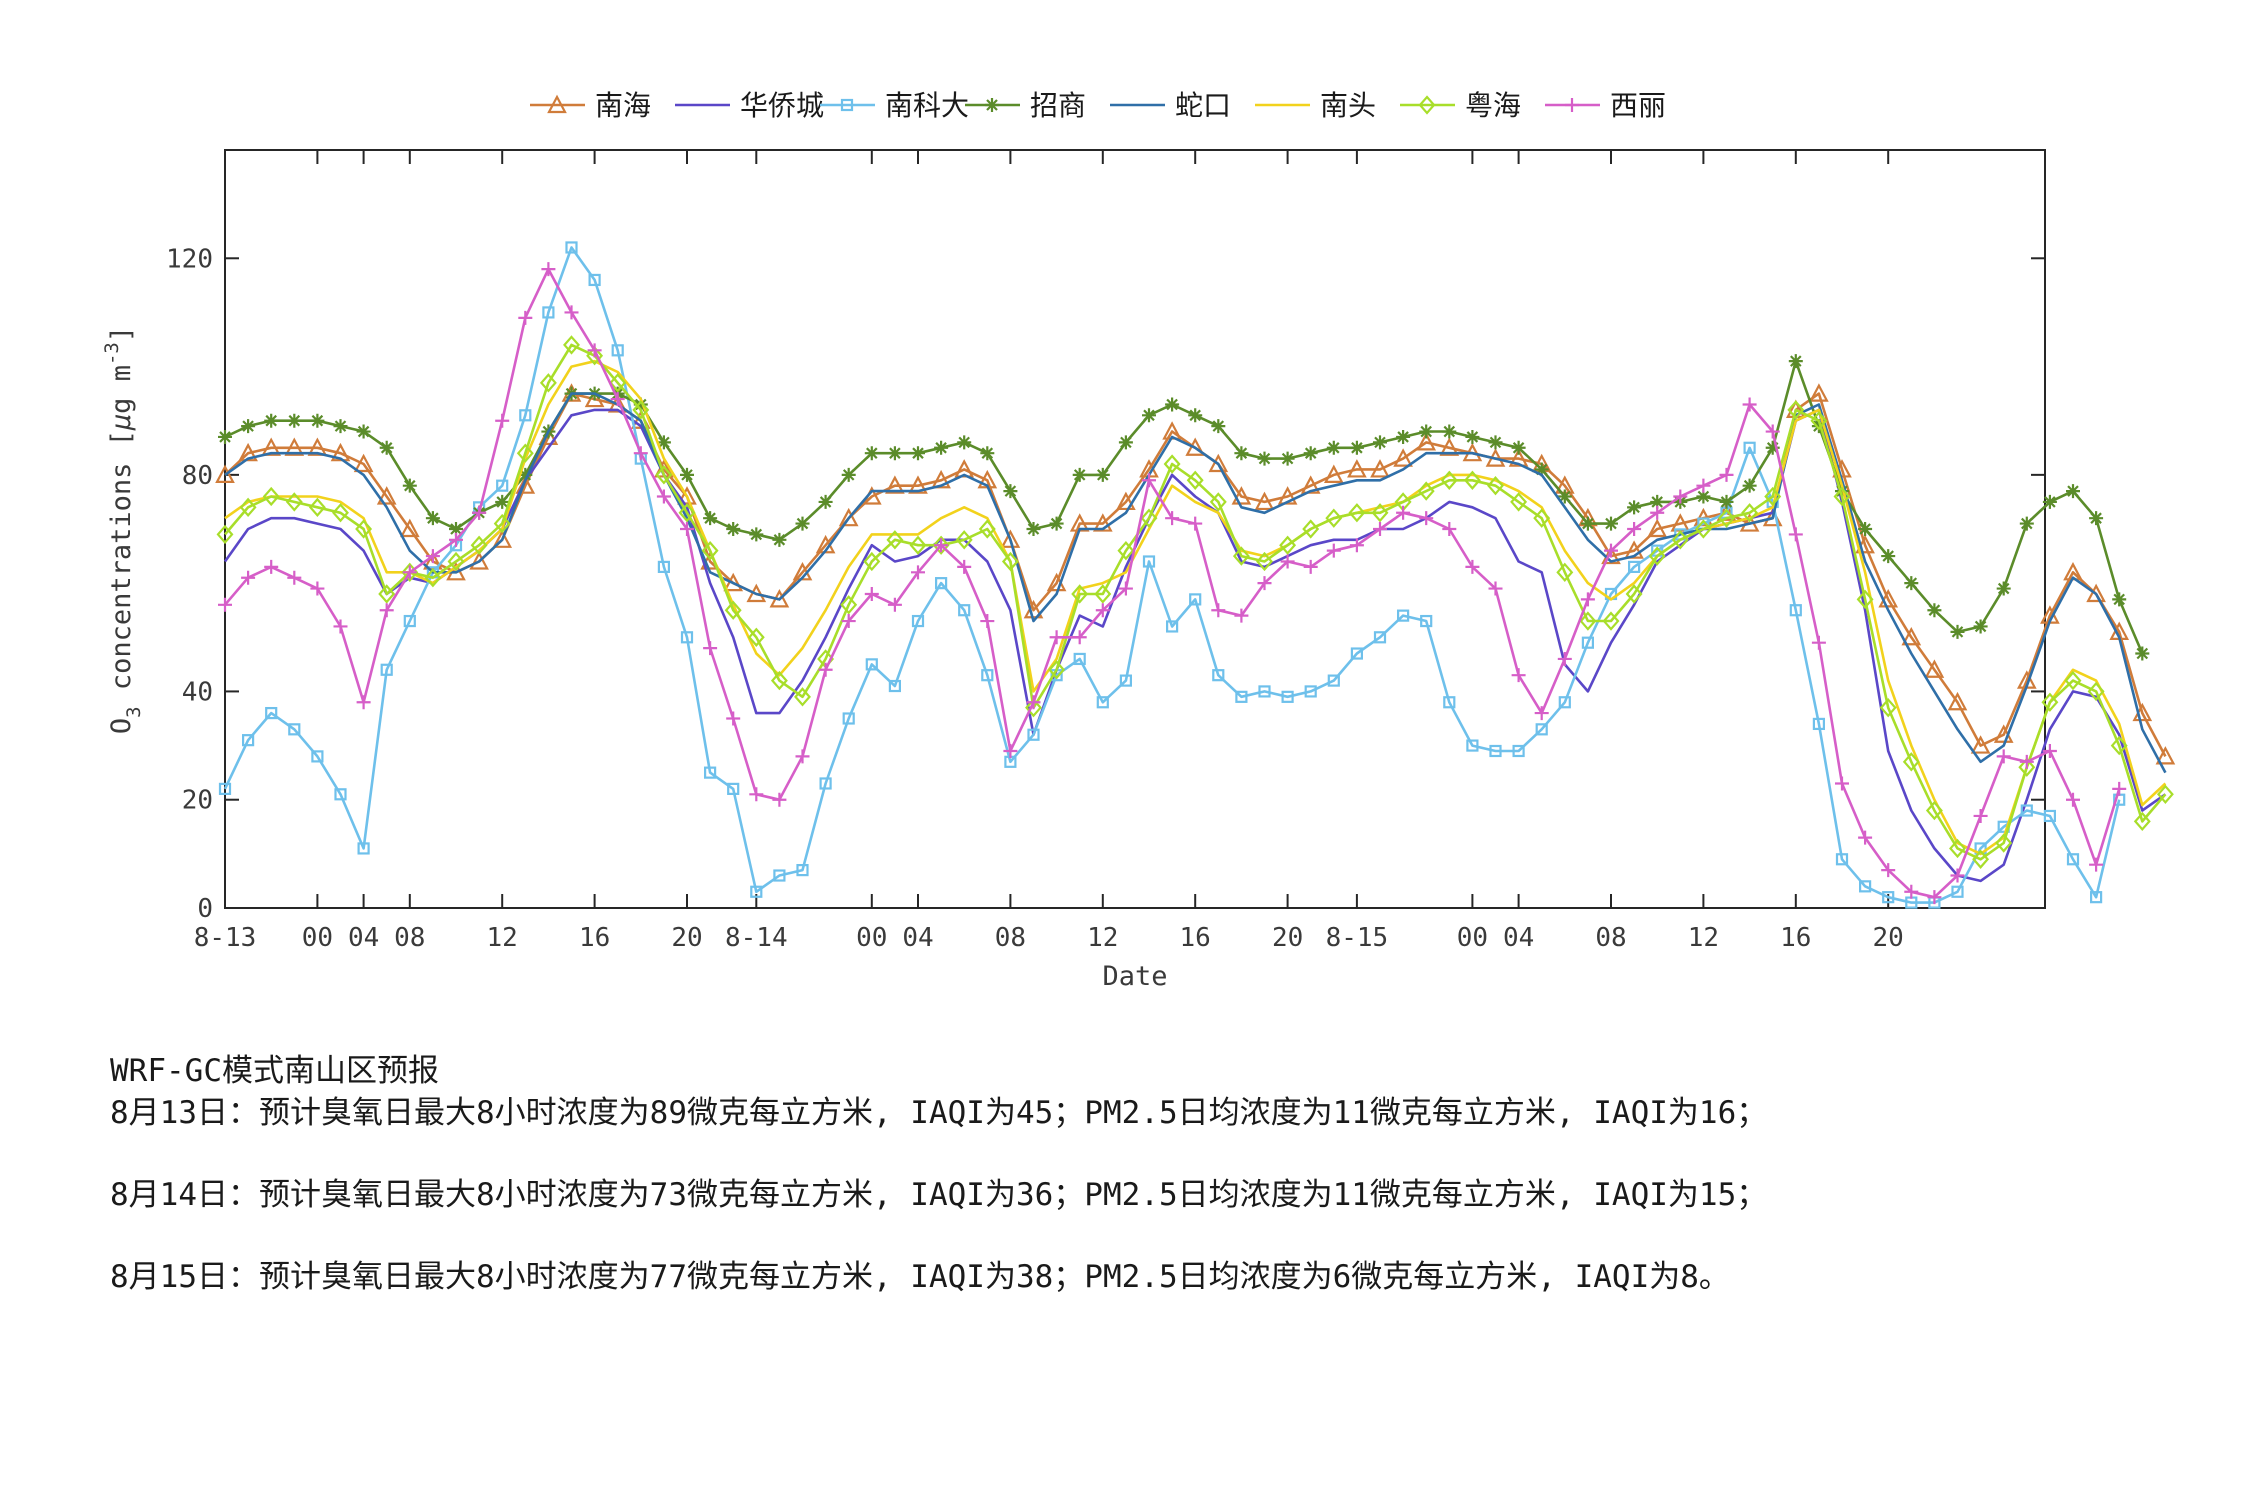  What do you see at coordinates (1795, 938) in the screenshot?
I see `x-tick-label: 16` at bounding box center [1795, 938].